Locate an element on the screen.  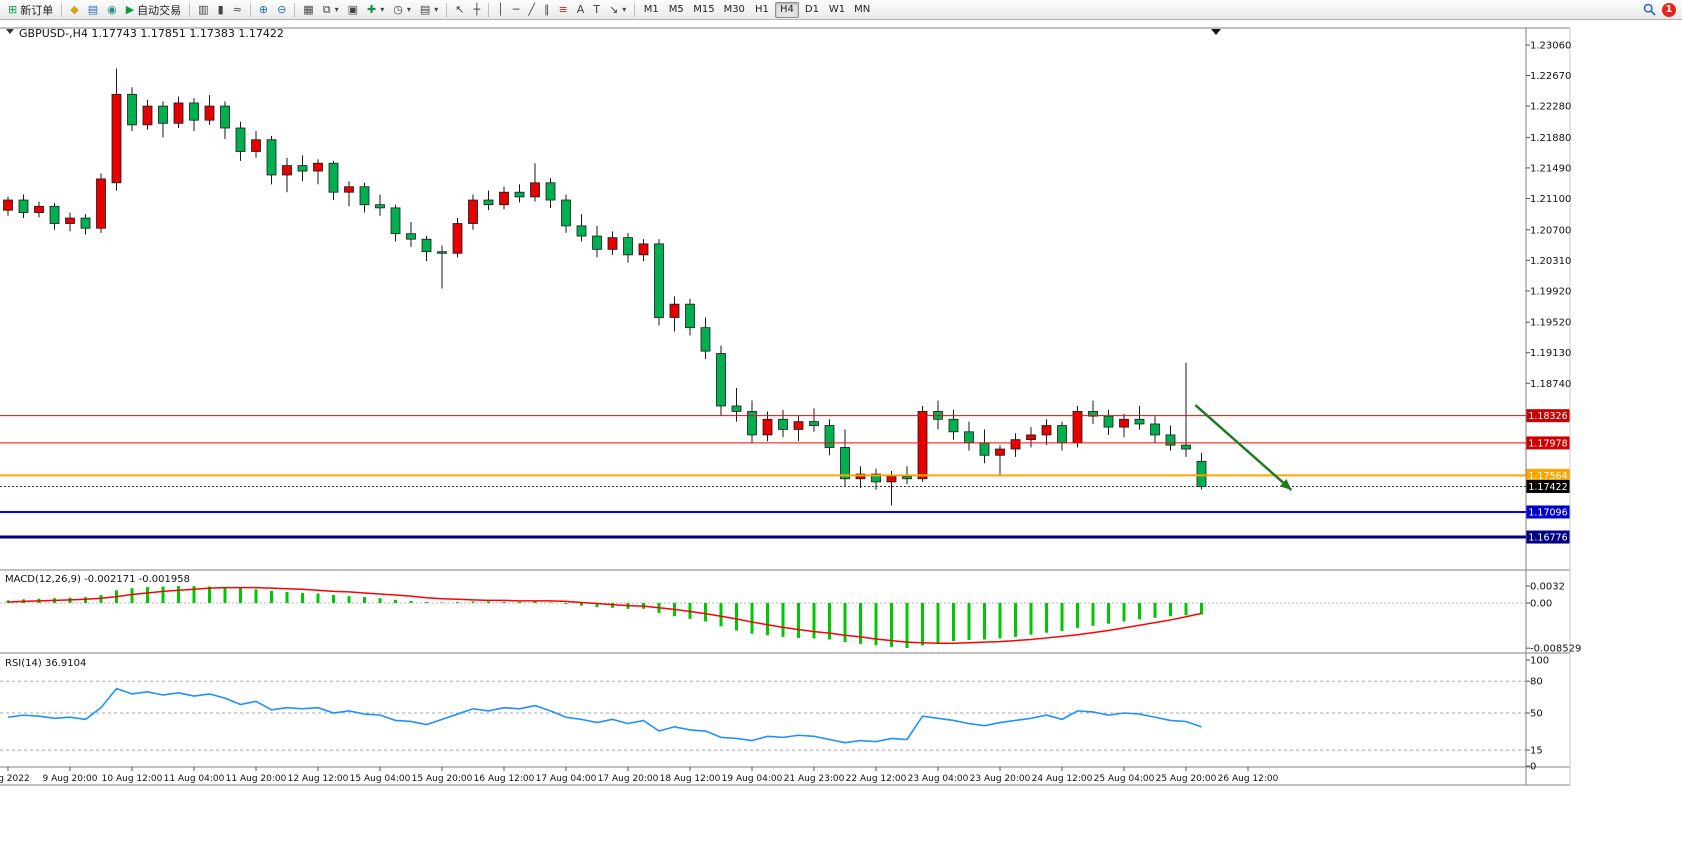
channel-tool-button: ∥ is located at coordinates (547, 10).